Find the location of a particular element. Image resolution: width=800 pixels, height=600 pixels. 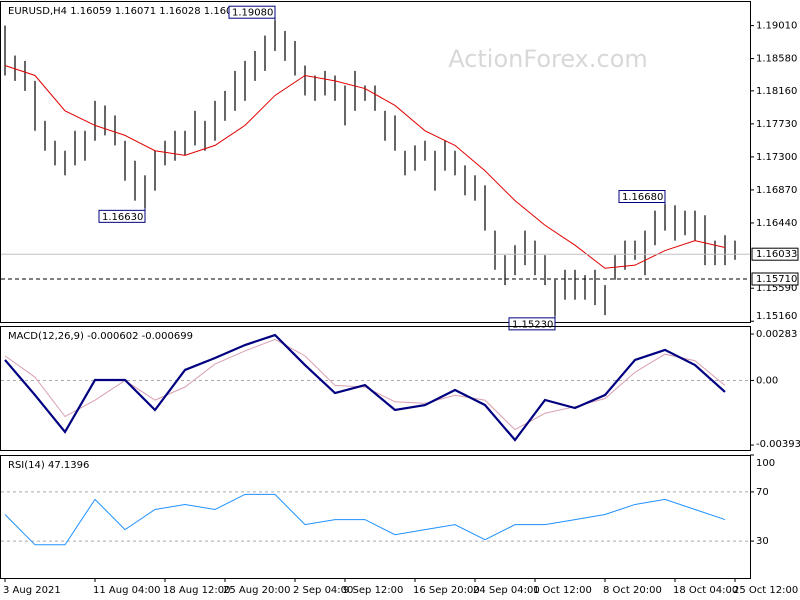

y-tick-label: 0.00283 is located at coordinates (776, 334).